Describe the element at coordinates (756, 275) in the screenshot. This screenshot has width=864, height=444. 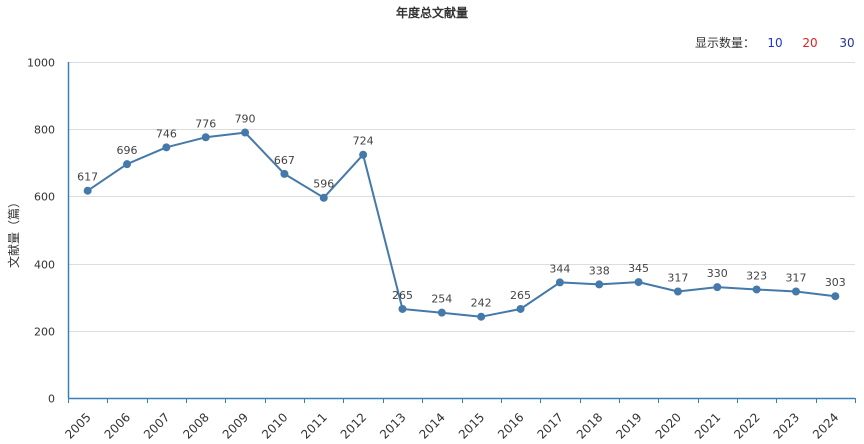
I see `data-label: 323` at that location.